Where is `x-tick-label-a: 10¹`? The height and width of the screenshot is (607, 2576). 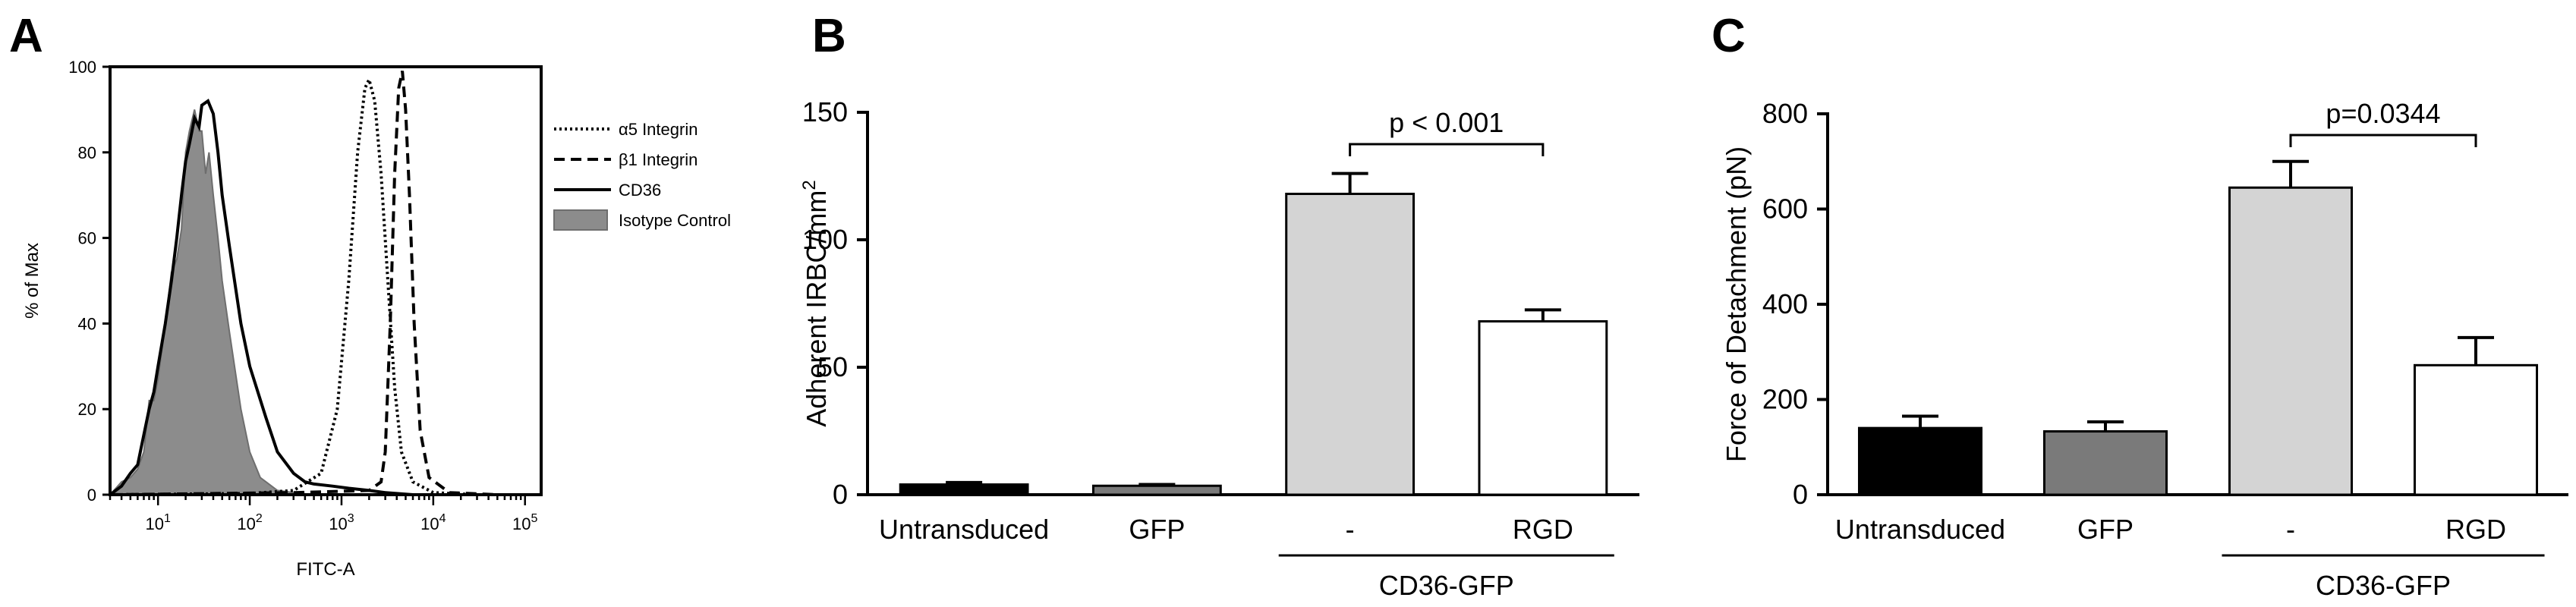
x-tick-label-a: 10¹ is located at coordinates (158, 522).